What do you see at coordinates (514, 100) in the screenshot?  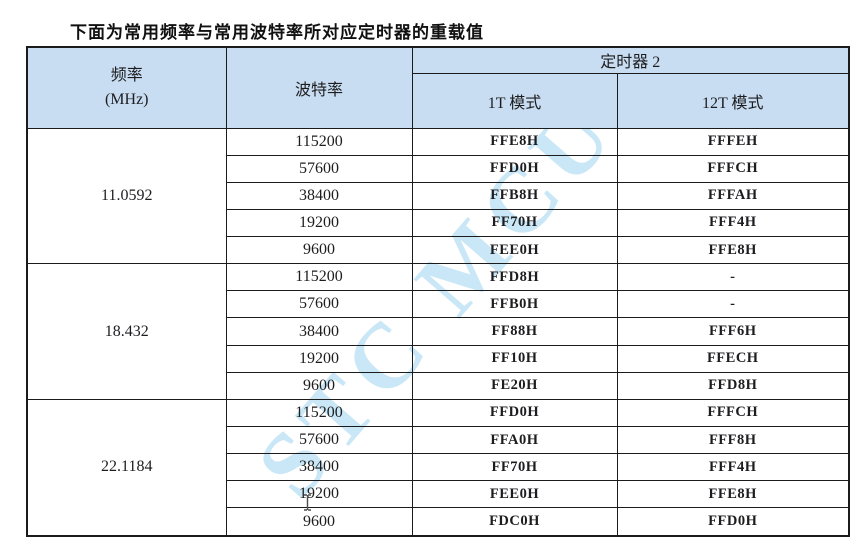 I see `header-mode-1t: 1T 模式` at bounding box center [514, 100].